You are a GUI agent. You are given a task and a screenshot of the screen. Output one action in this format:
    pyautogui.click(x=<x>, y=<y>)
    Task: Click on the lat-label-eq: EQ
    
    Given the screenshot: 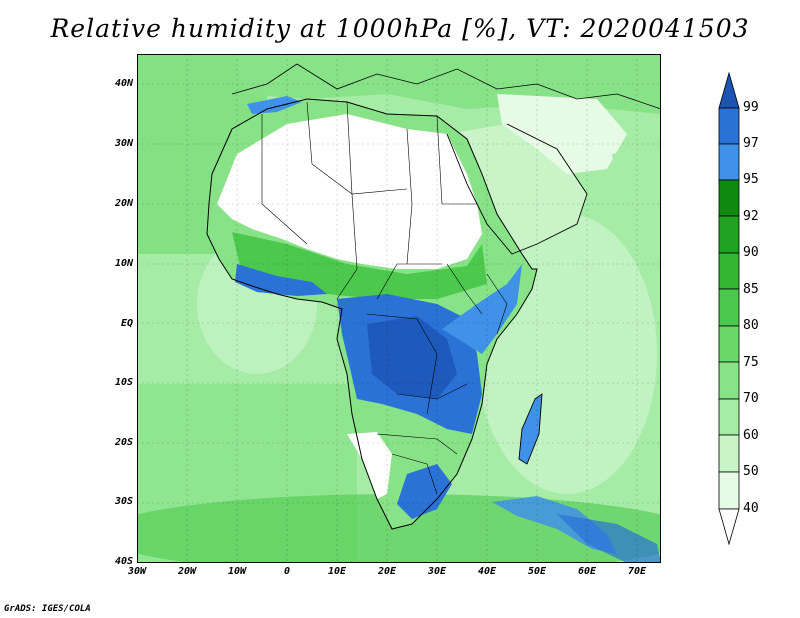 What is the action you would take?
    pyautogui.click(x=126, y=323)
    